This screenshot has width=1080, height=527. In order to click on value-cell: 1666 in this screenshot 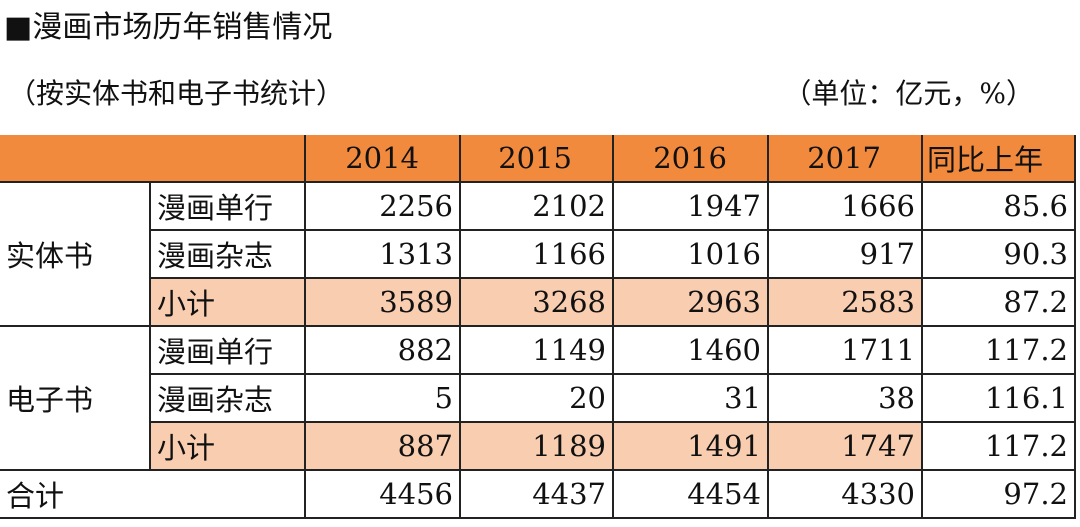, I will do `click(845, 206)`.